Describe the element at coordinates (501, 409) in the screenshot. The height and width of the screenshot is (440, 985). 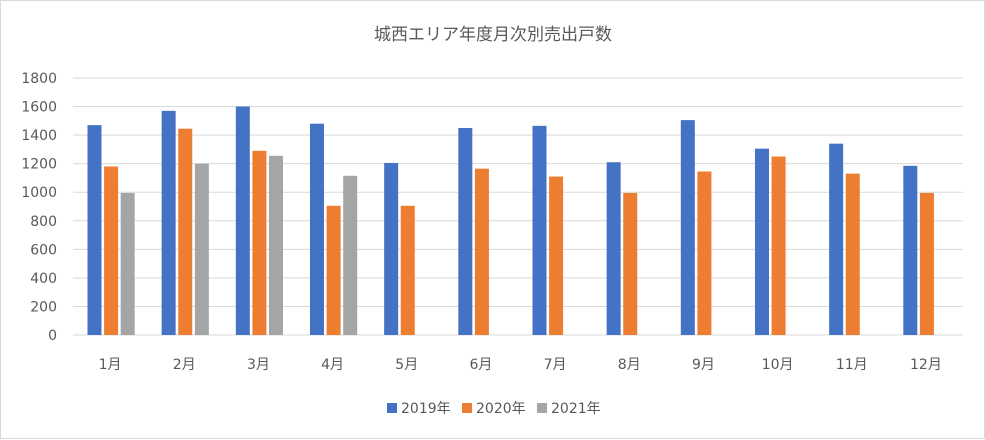
I see `legend-label: 2020年` at that location.